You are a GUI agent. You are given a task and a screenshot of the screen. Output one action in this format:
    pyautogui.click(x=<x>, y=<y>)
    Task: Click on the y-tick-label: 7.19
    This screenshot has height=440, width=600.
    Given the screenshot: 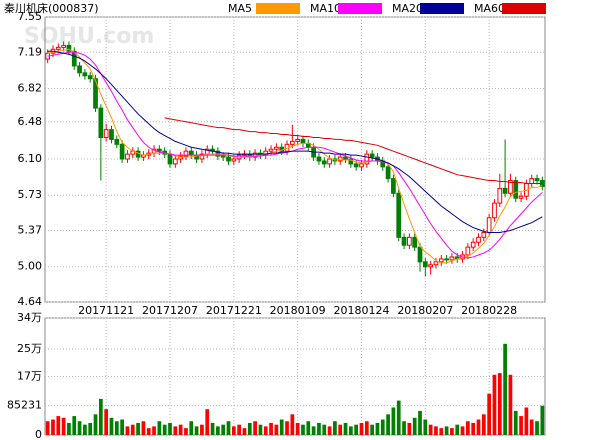 What is the action you would take?
    pyautogui.click(x=30, y=51)
    